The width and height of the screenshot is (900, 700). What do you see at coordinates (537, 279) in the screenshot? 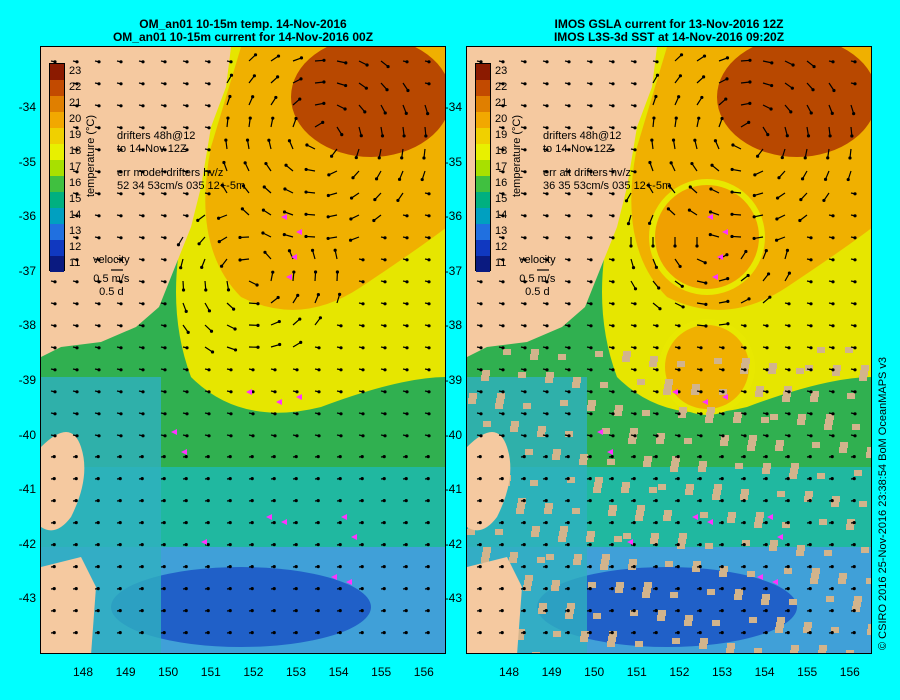
I see `right-velocity-scale: 0.5 m/s` at bounding box center [537, 279].